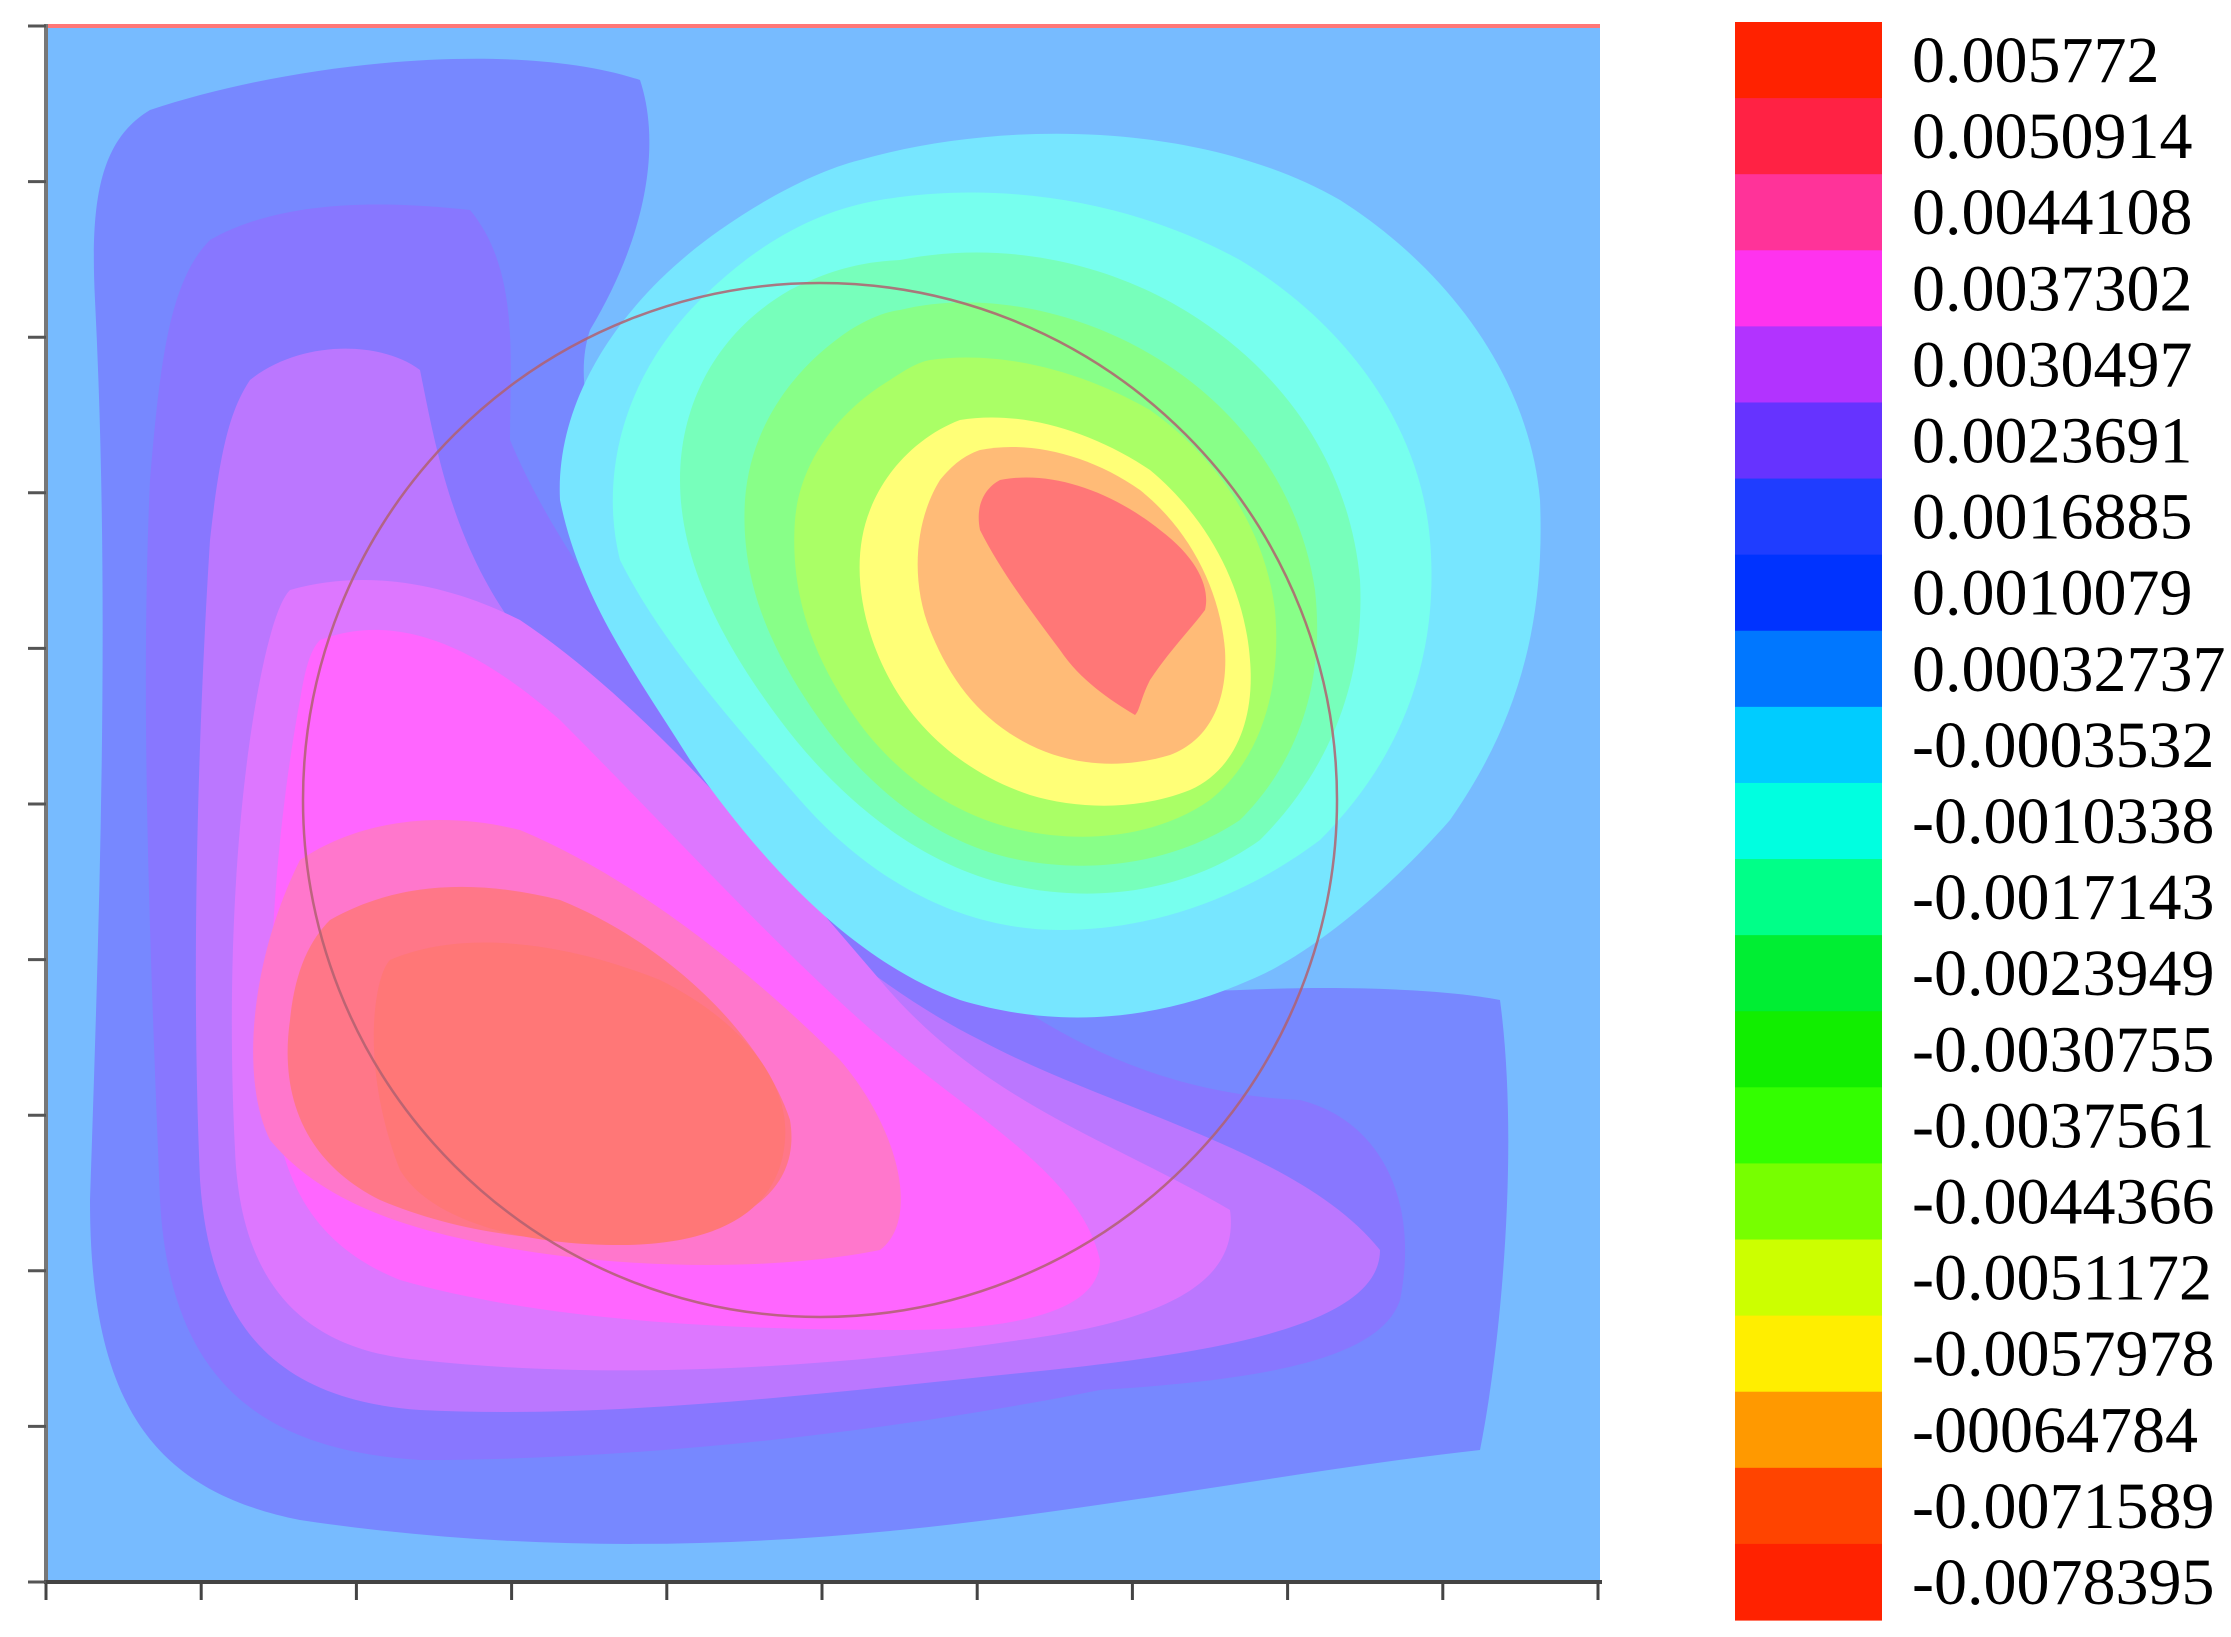  Describe the element at coordinates (2063, 897) in the screenshot. I see `colorbar-label: -0.0017143` at that location.